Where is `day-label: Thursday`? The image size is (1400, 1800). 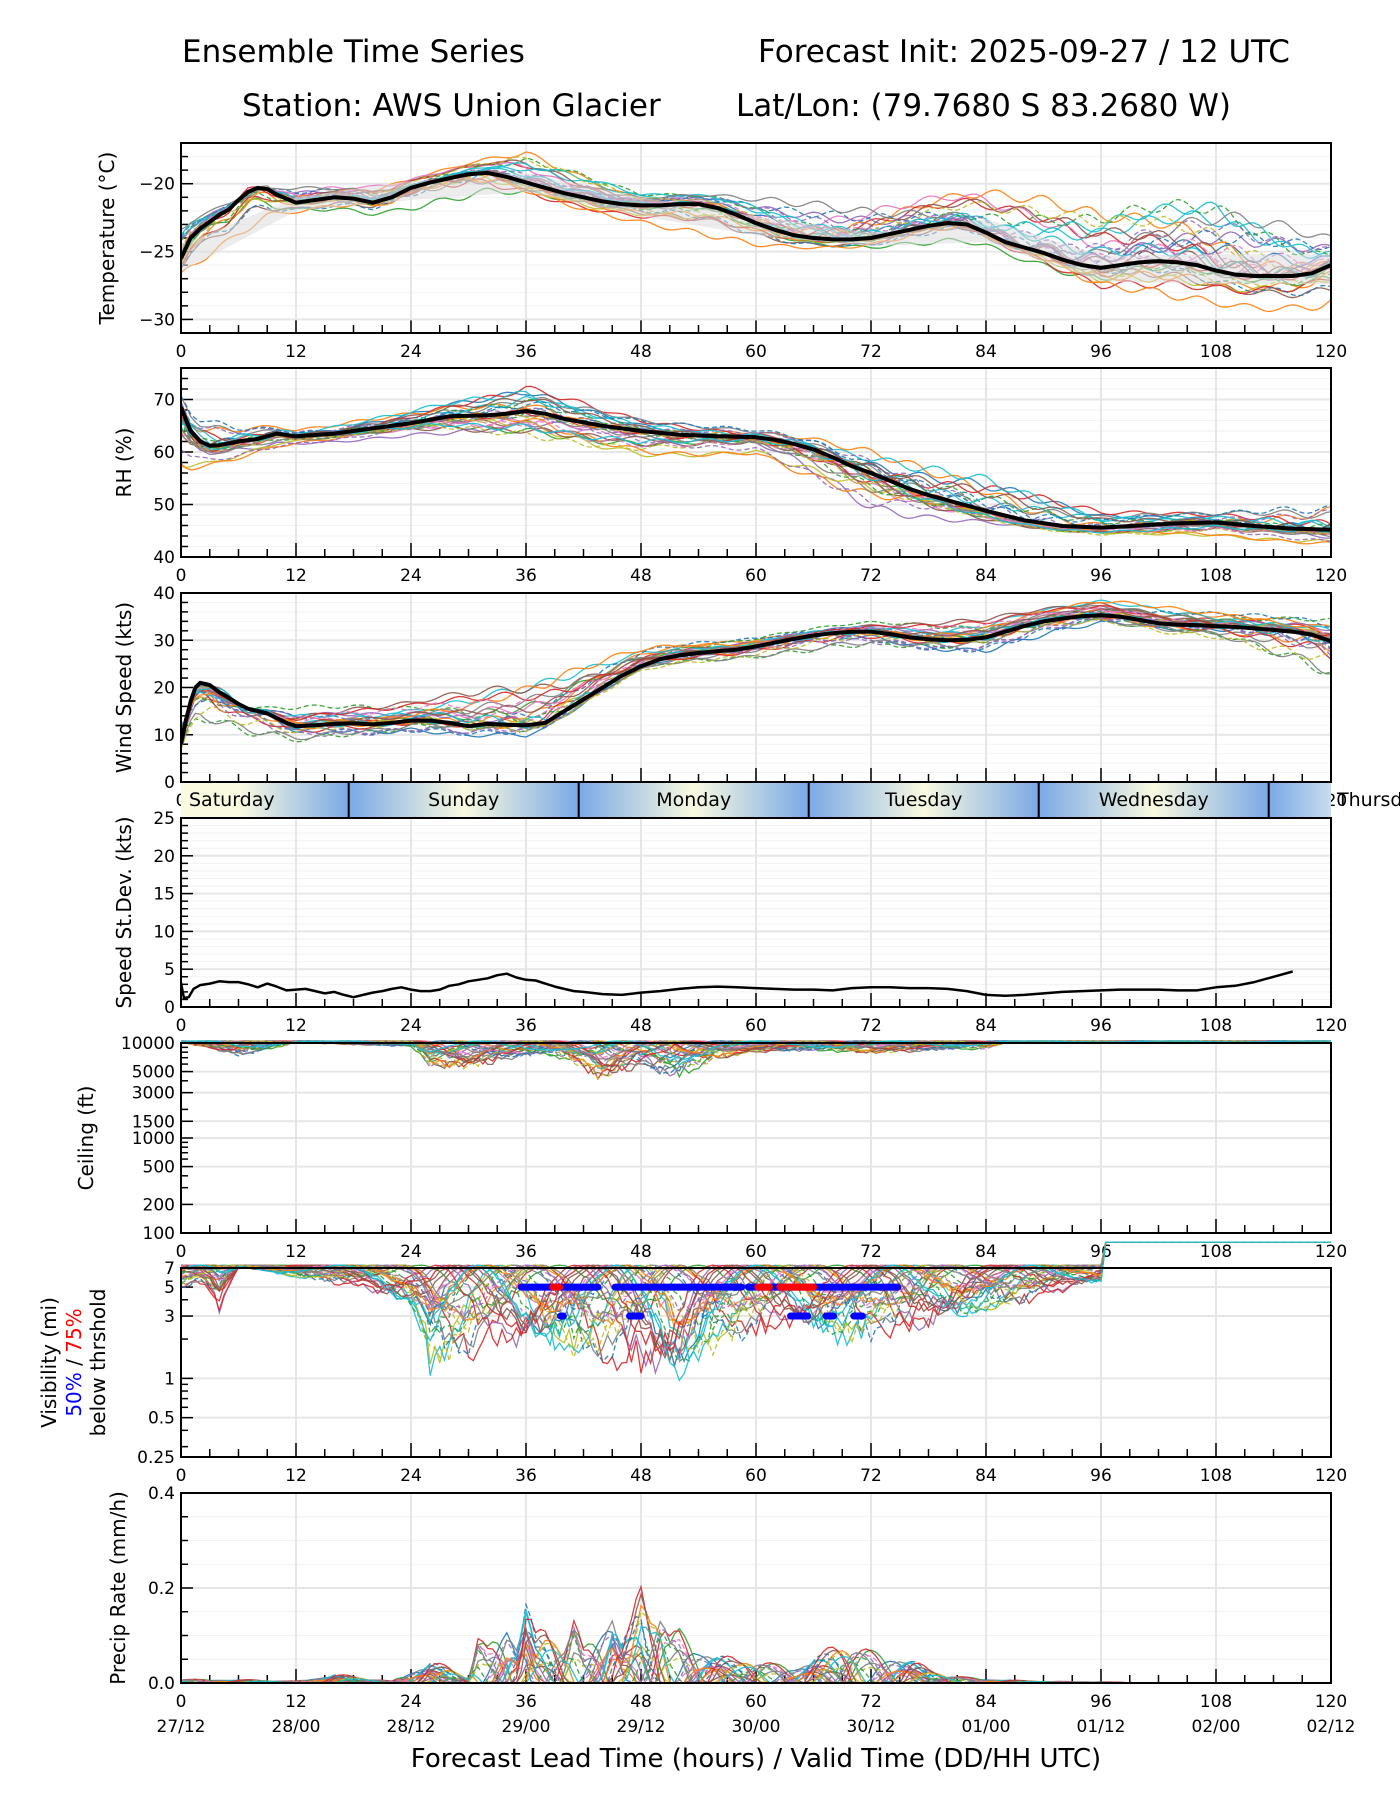 day-label: Thursday is located at coordinates (1368, 800).